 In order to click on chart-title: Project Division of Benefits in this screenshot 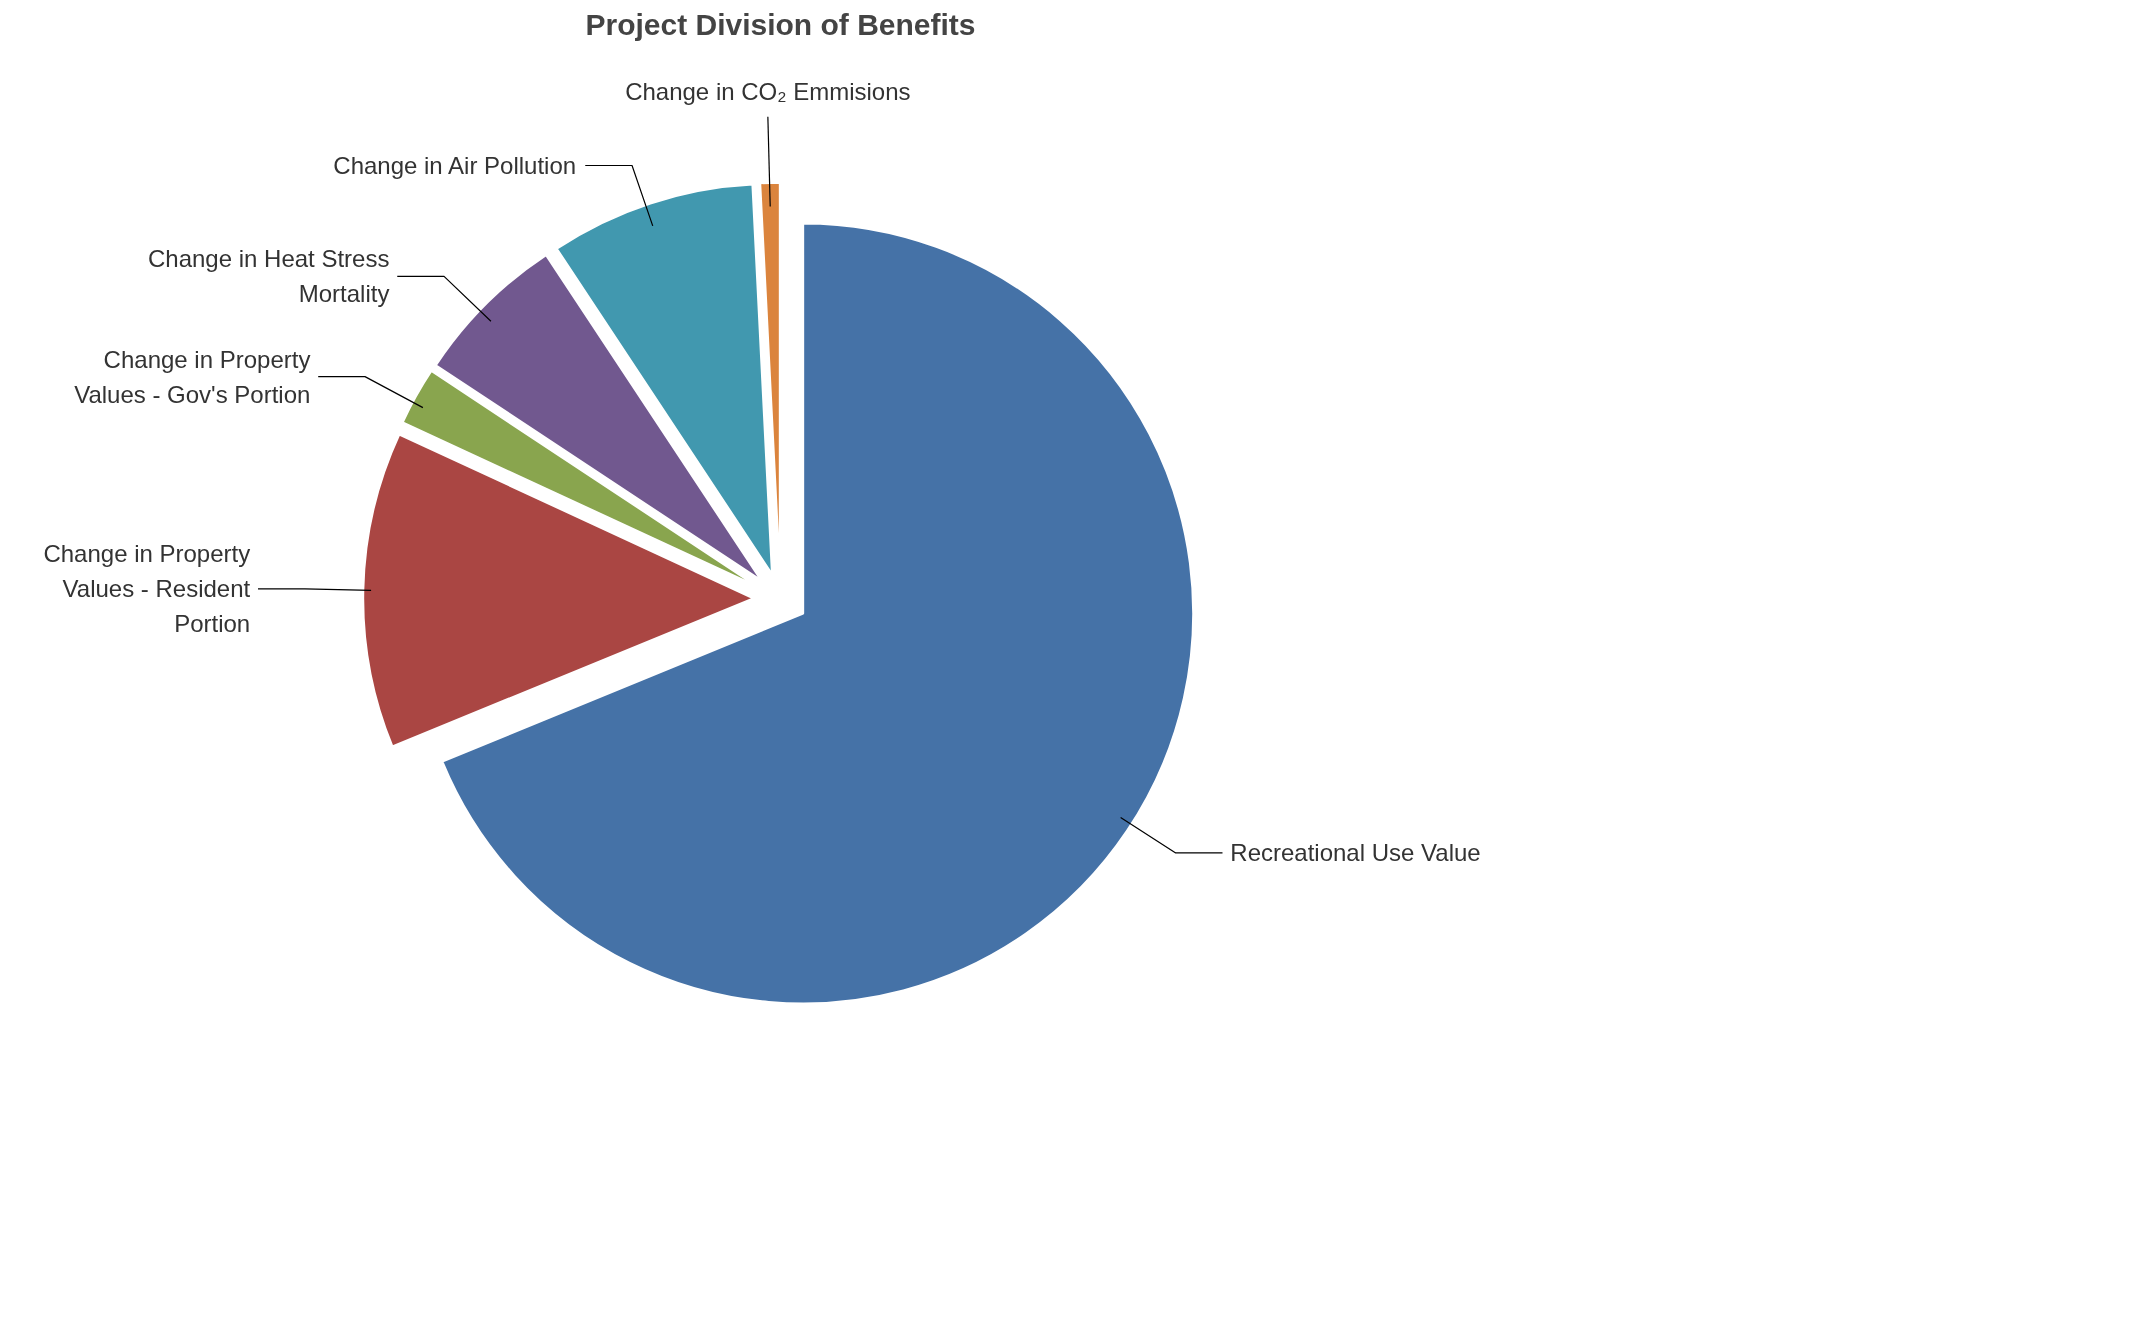, I will do `click(780, 24)`.